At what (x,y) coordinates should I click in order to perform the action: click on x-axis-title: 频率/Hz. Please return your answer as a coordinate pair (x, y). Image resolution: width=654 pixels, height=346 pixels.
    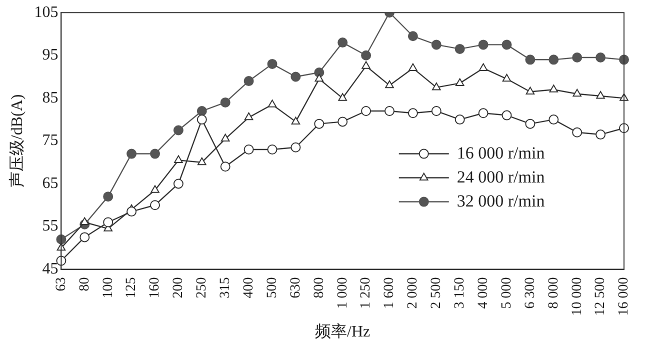
    Looking at the image, I should click on (342, 331).